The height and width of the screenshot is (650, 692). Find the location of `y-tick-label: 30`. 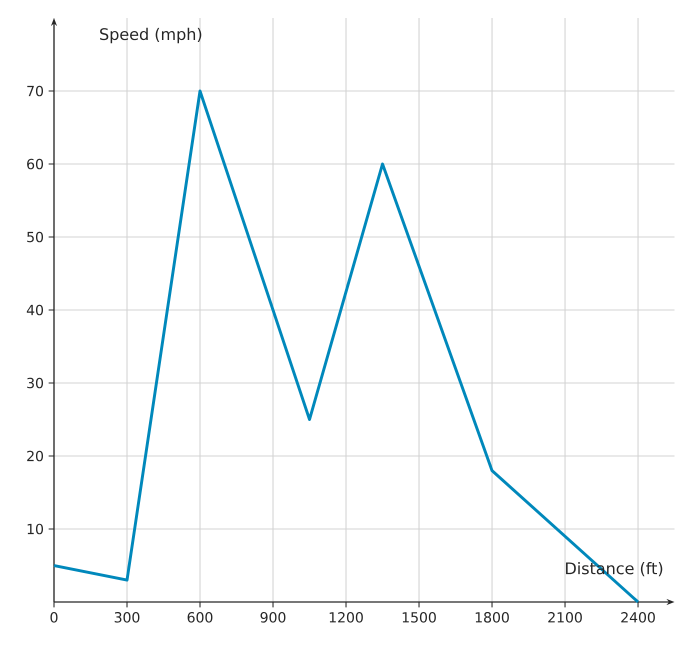

y-tick-label: 30 is located at coordinates (35, 383).